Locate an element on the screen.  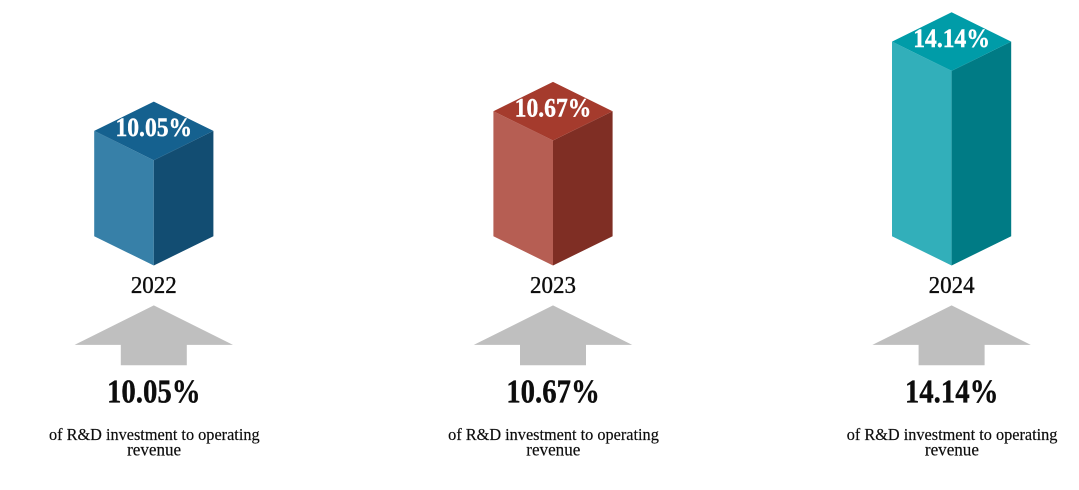
svg-text: 2023 is located at coordinates (553, 285).